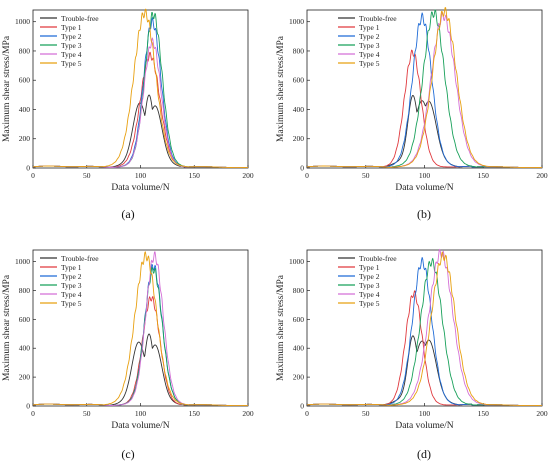  I want to click on panel-label: (b), so click(424, 214).